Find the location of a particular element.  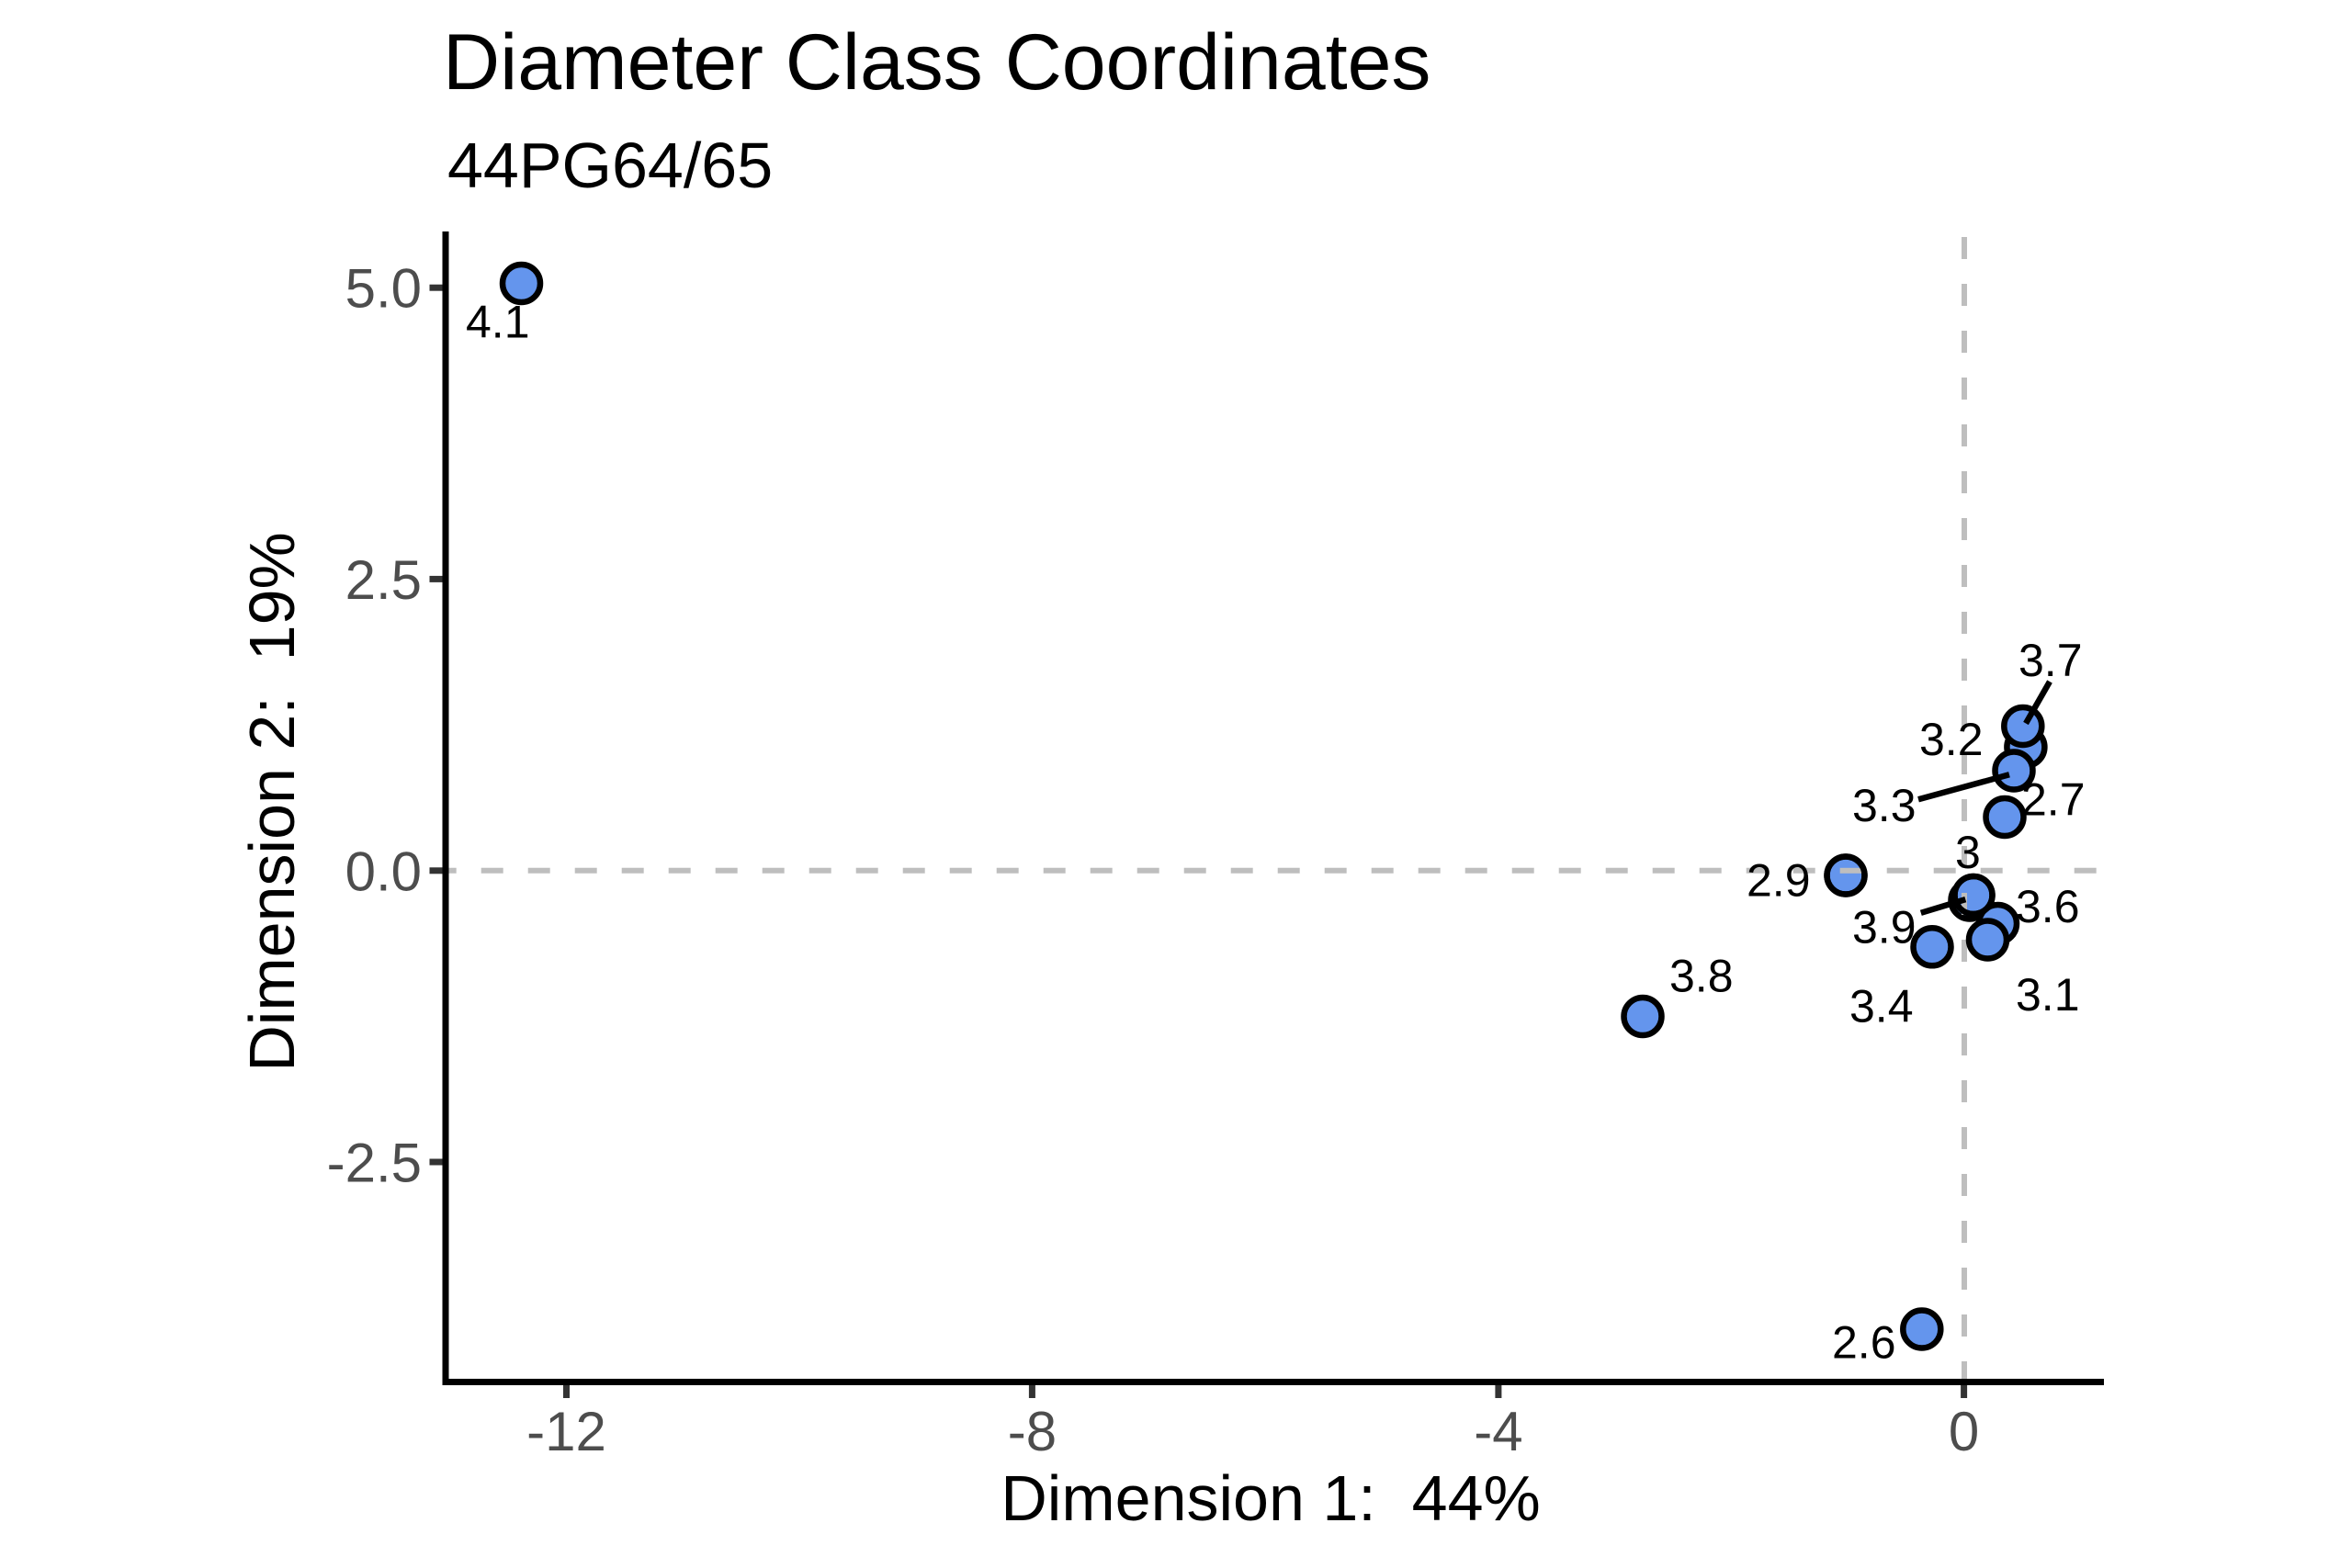

svg-text: -12 is located at coordinates (566, 1432).